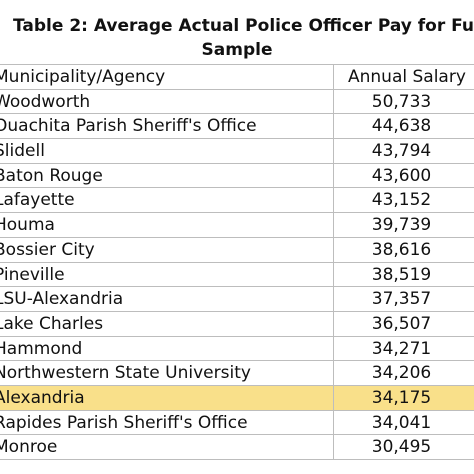  What do you see at coordinates (167, 323) in the screenshot?
I see `municipality-cell: Lake Charles` at bounding box center [167, 323].